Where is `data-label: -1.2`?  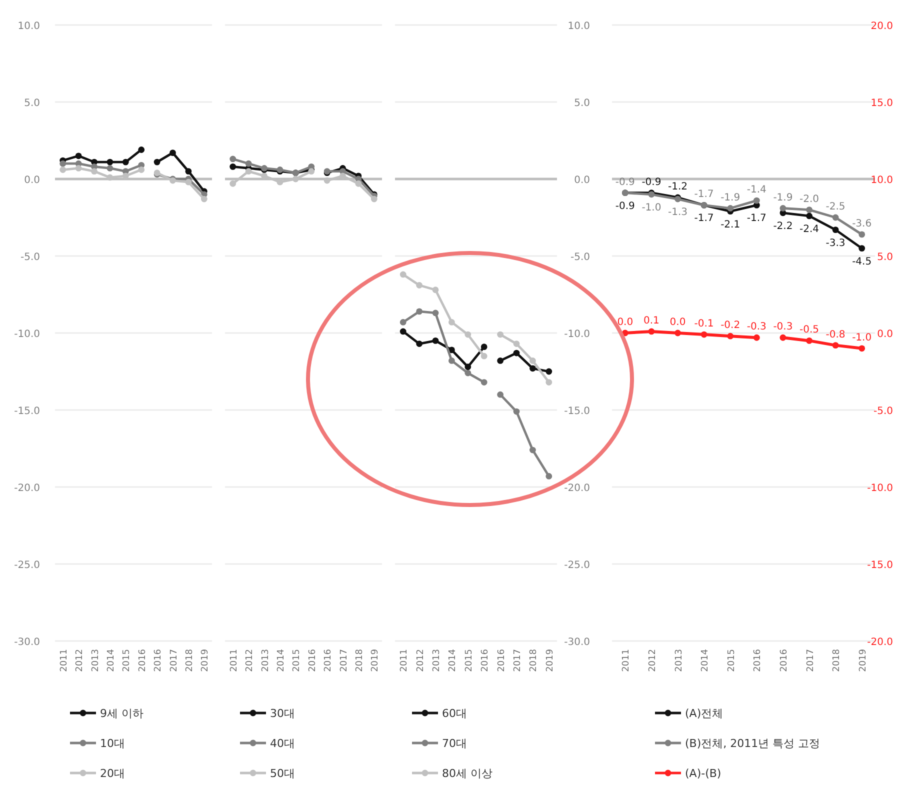
data-label: -1.2 is located at coordinates (678, 186).